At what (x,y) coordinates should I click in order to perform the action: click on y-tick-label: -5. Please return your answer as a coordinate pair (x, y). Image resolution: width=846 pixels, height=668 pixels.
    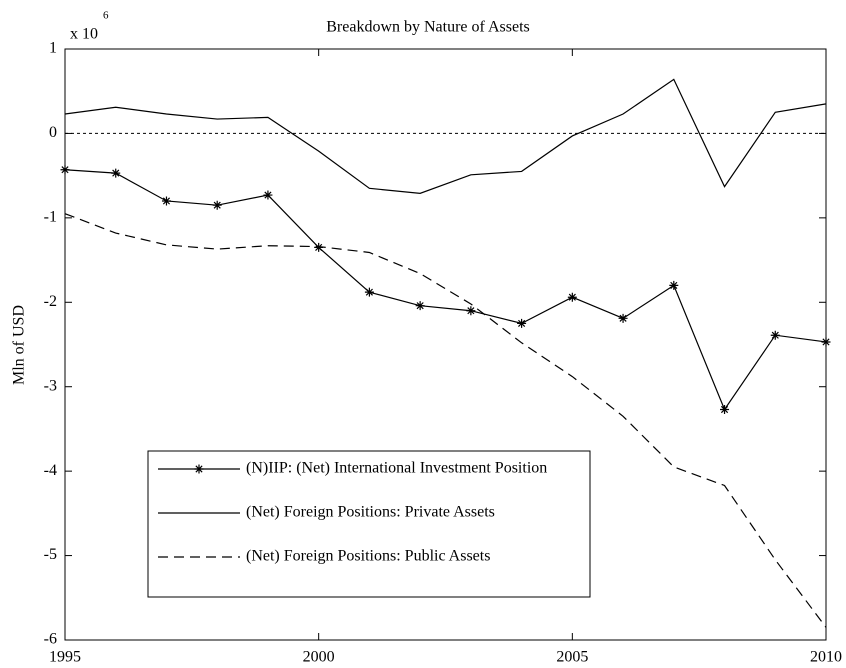
    Looking at the image, I should click on (50, 554).